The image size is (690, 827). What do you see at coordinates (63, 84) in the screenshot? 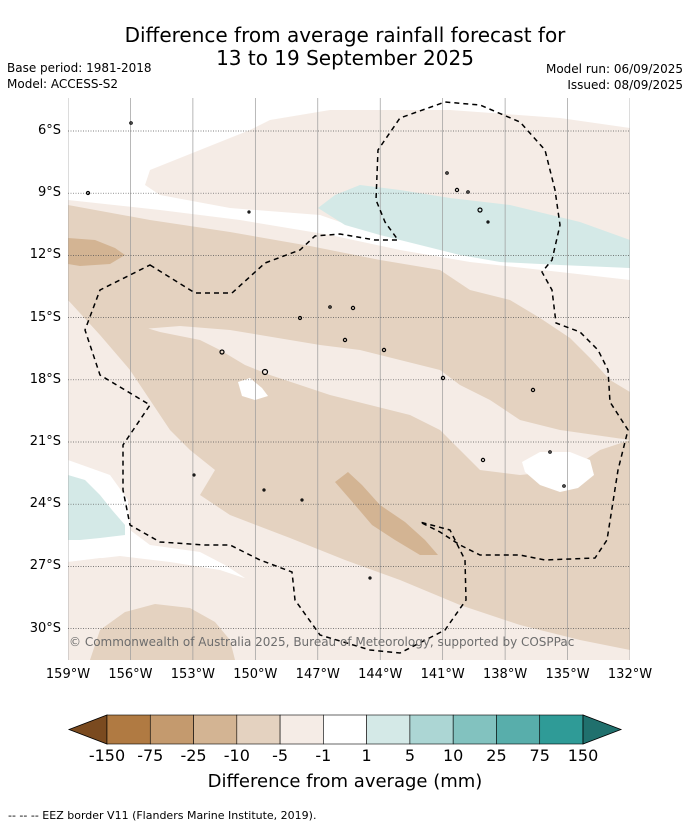
I see `model-name: Model: ACCESS-S2` at bounding box center [63, 84].